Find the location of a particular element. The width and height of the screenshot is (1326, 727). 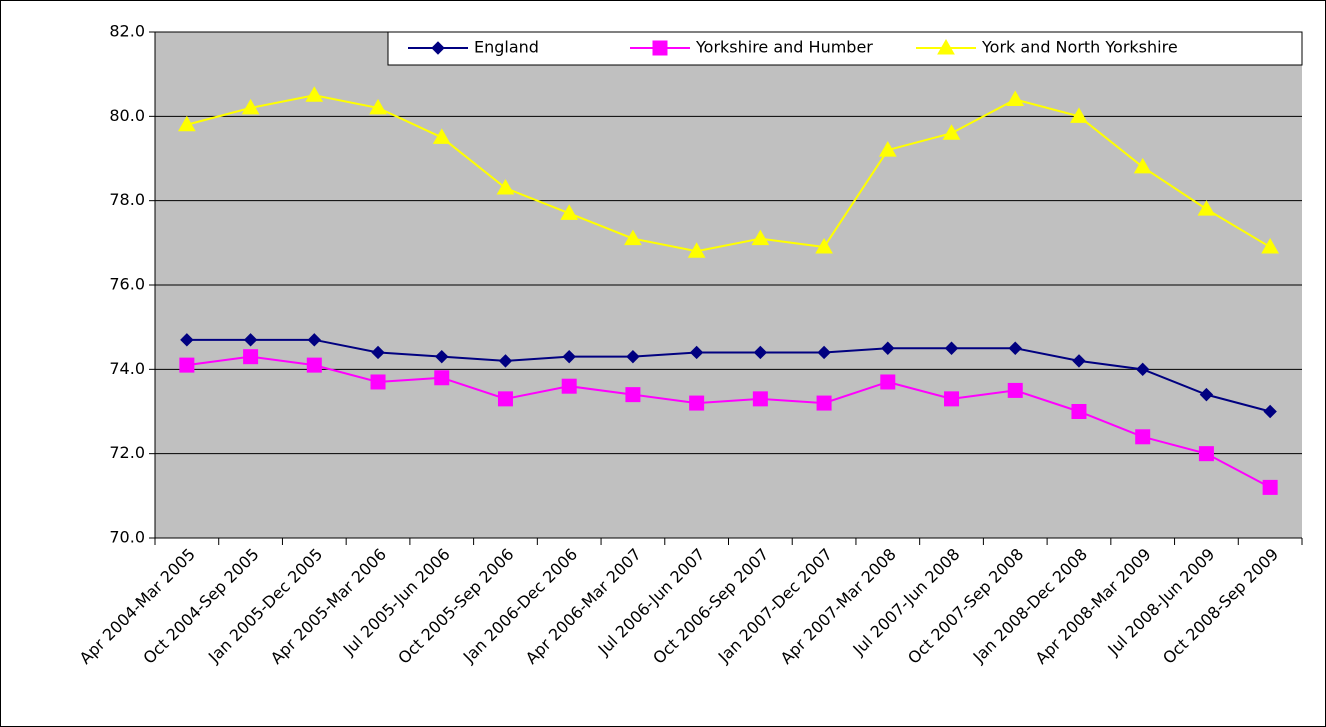

y-tick-label: 74.0 is located at coordinates (127, 368).